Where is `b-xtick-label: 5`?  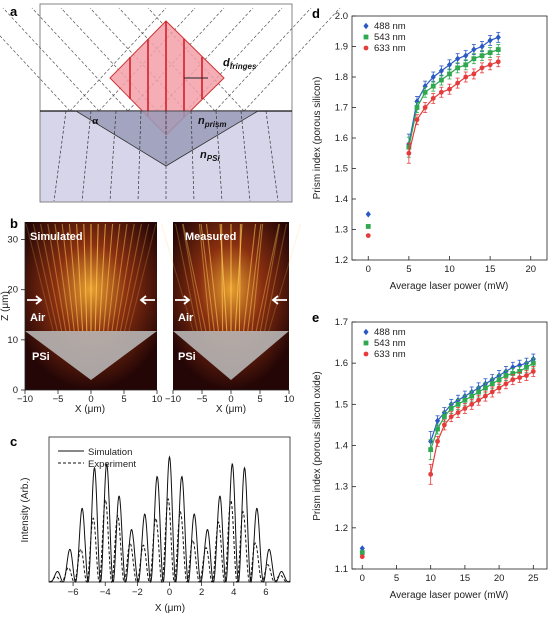 b-xtick-label: 5 is located at coordinates (123, 399).